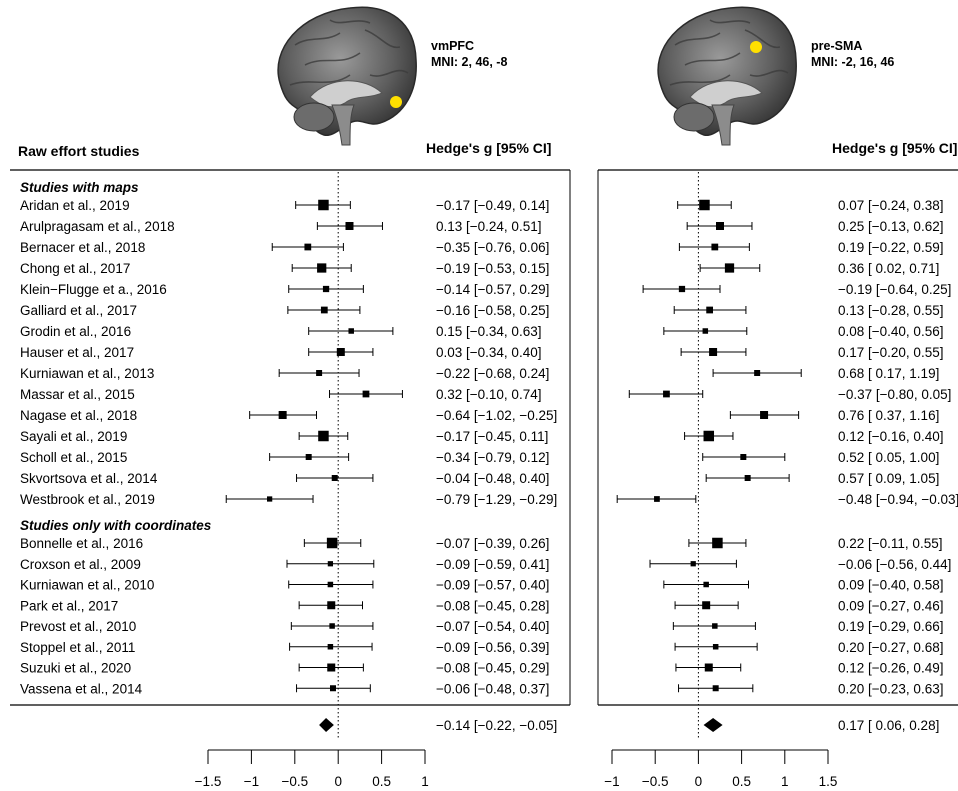  I want to click on effect-size-value: −0.35 [−0.76, 0.06], so click(492, 247).